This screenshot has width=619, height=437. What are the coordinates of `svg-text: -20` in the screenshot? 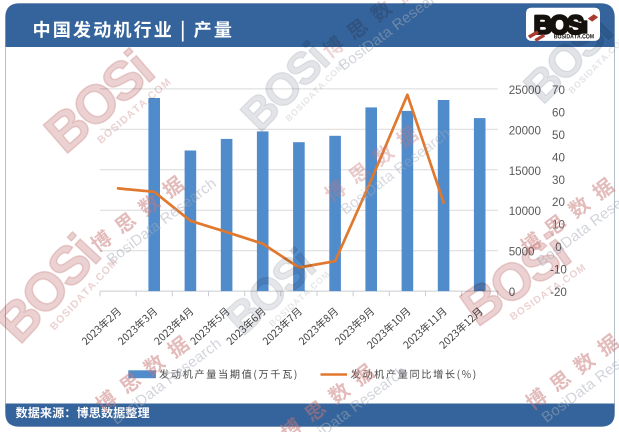 It's located at (558, 292).